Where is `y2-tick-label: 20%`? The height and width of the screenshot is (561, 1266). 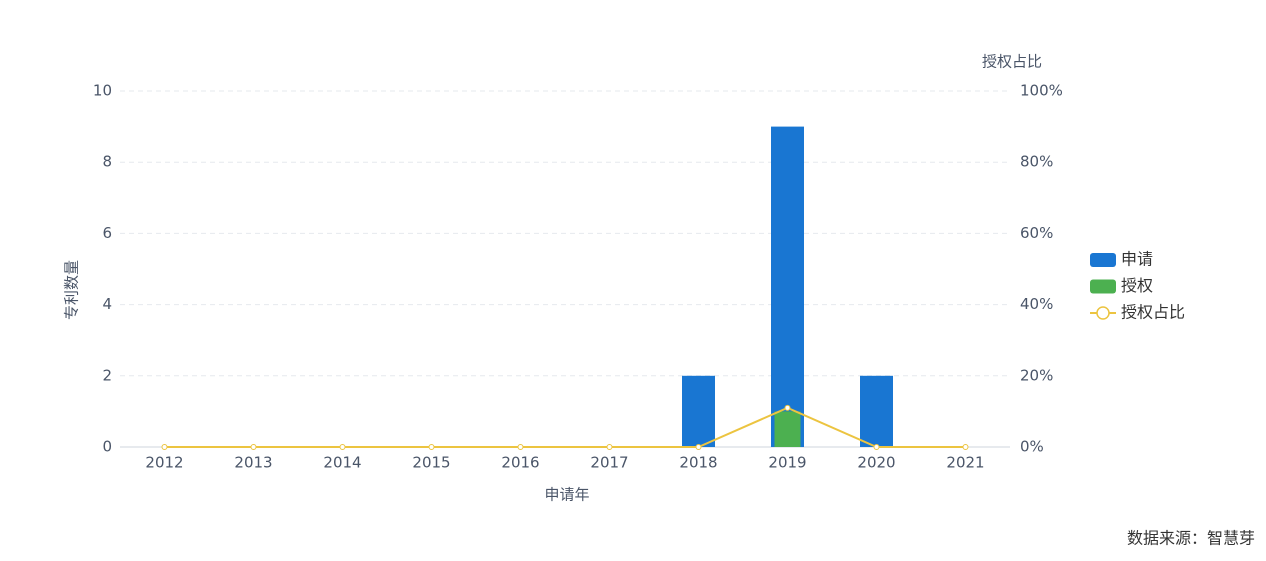 y2-tick-label: 20% is located at coordinates (1036, 375).